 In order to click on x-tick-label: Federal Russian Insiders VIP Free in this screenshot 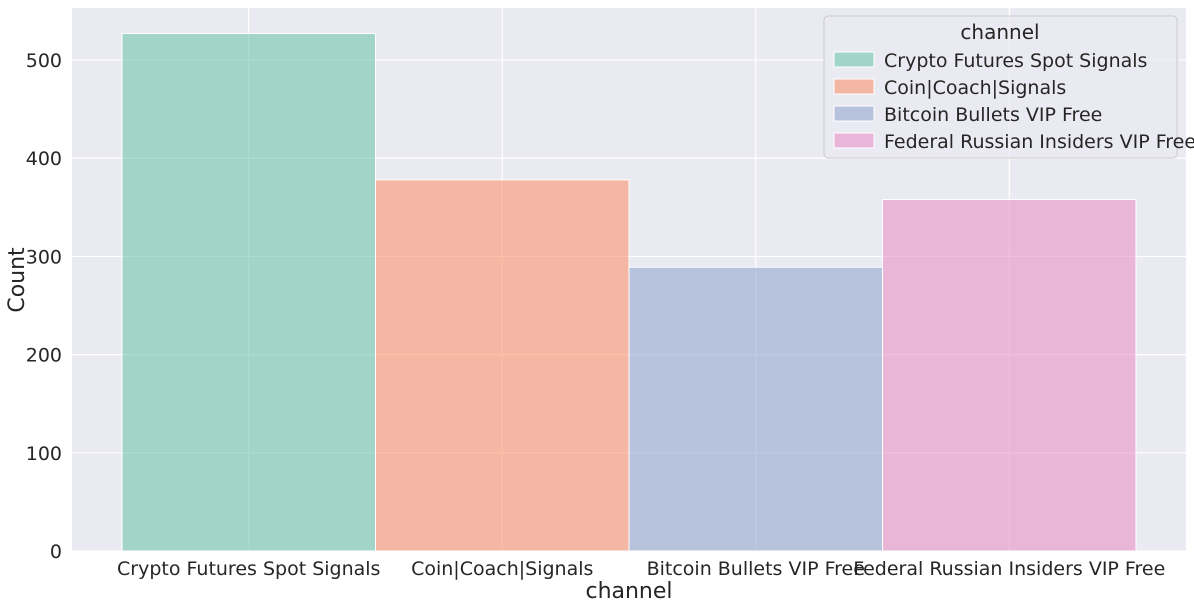, I will do `click(1009, 569)`.